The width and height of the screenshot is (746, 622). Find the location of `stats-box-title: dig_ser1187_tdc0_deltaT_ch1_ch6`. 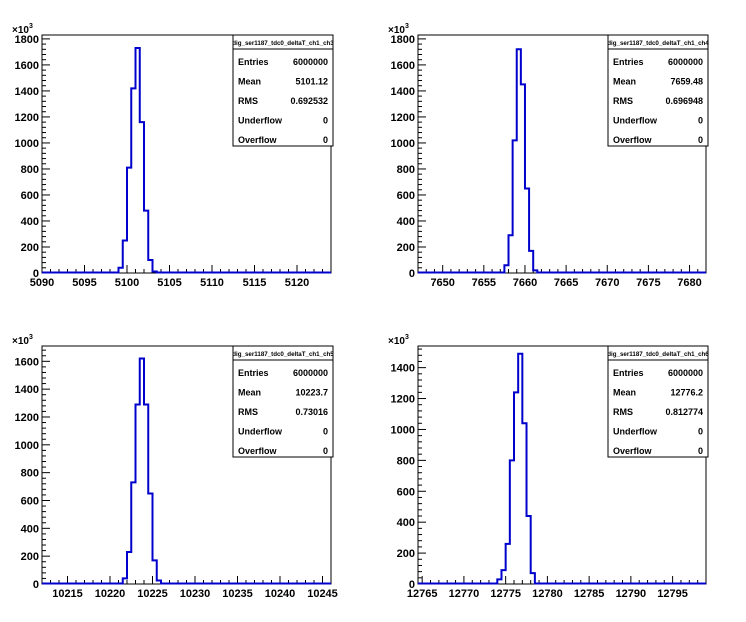

stats-box-title: dig_ser1187_tdc0_deltaT_ch1_ch6 is located at coordinates (658, 354).